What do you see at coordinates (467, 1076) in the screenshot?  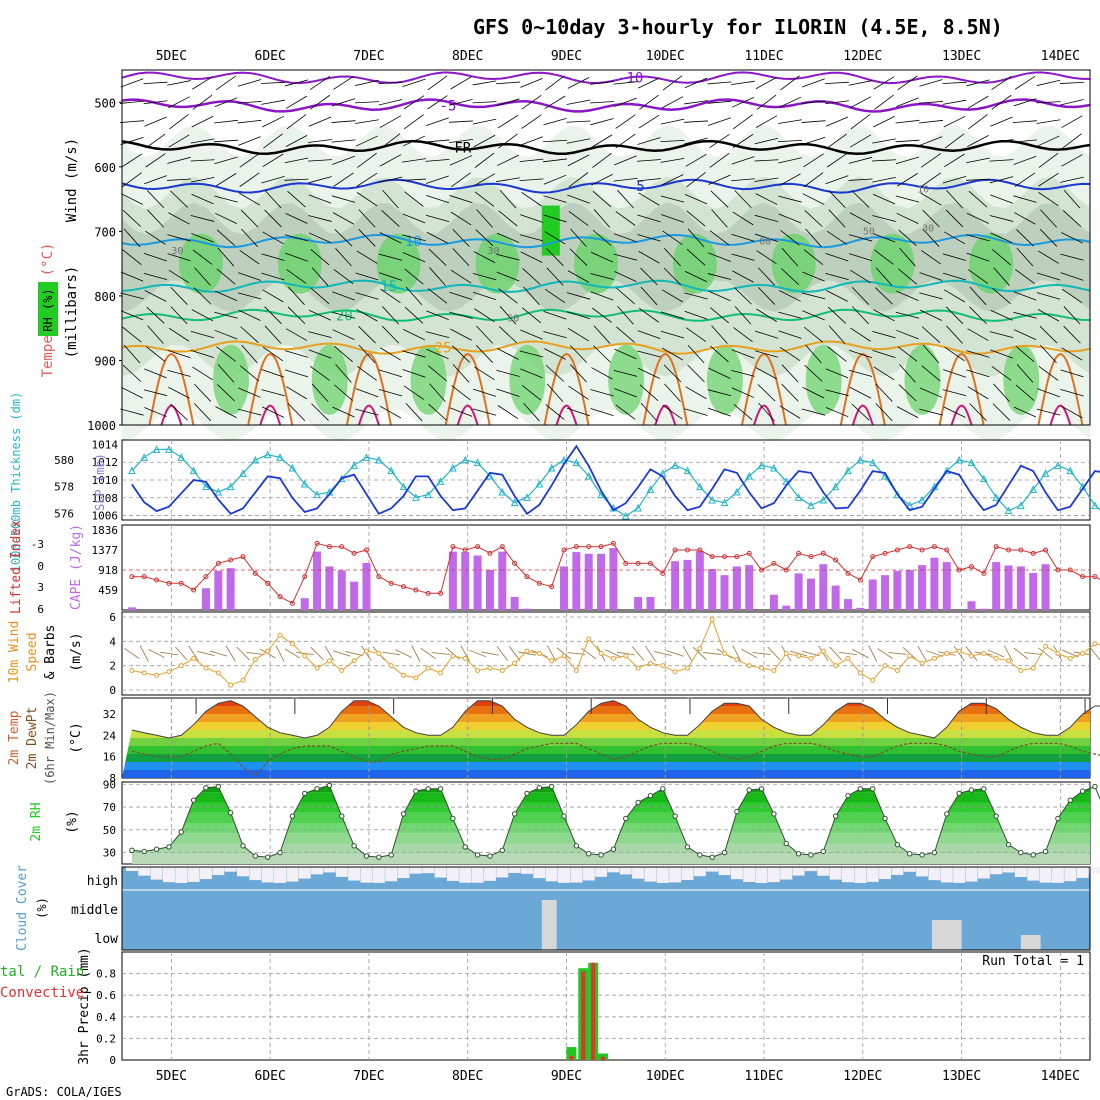 I see `date-tick-label: 8DEC` at bounding box center [467, 1076].